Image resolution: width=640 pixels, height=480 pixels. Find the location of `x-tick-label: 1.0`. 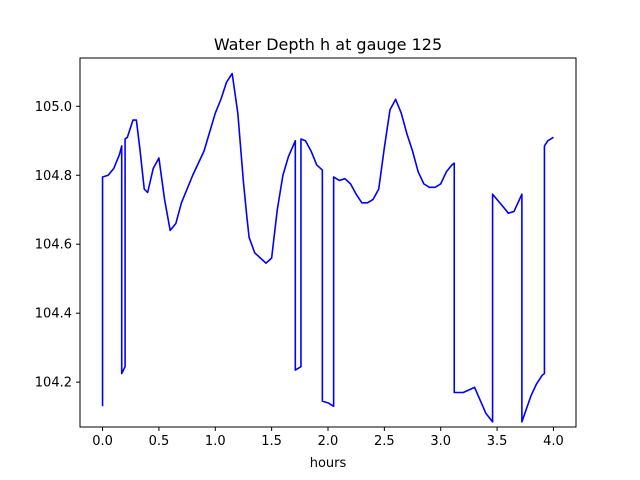

x-tick-label: 1.0 is located at coordinates (215, 441).